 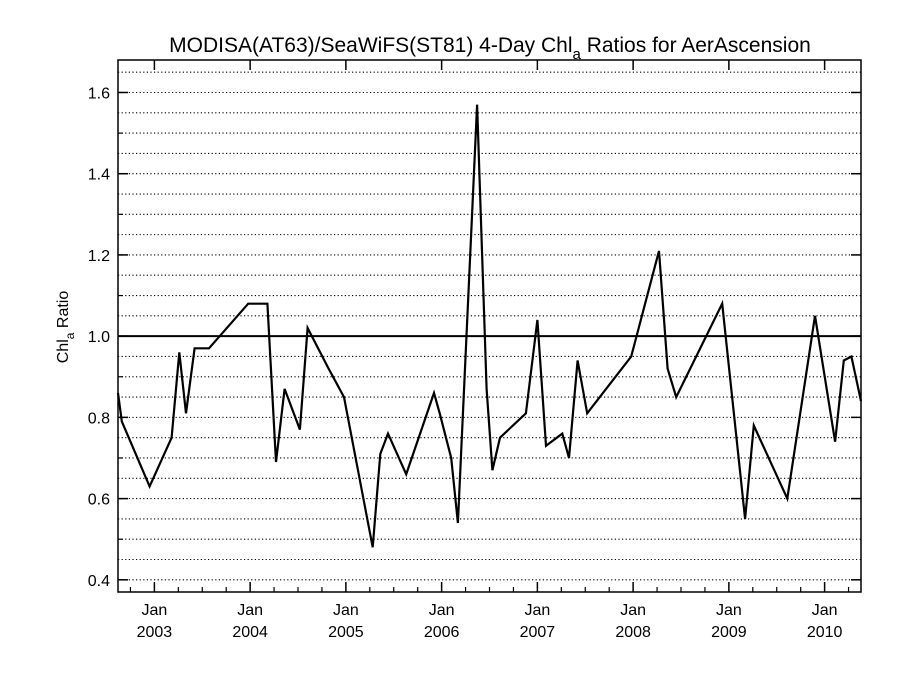 What do you see at coordinates (99, 500) in the screenshot?
I see `y-tick-label: 0.6` at bounding box center [99, 500].